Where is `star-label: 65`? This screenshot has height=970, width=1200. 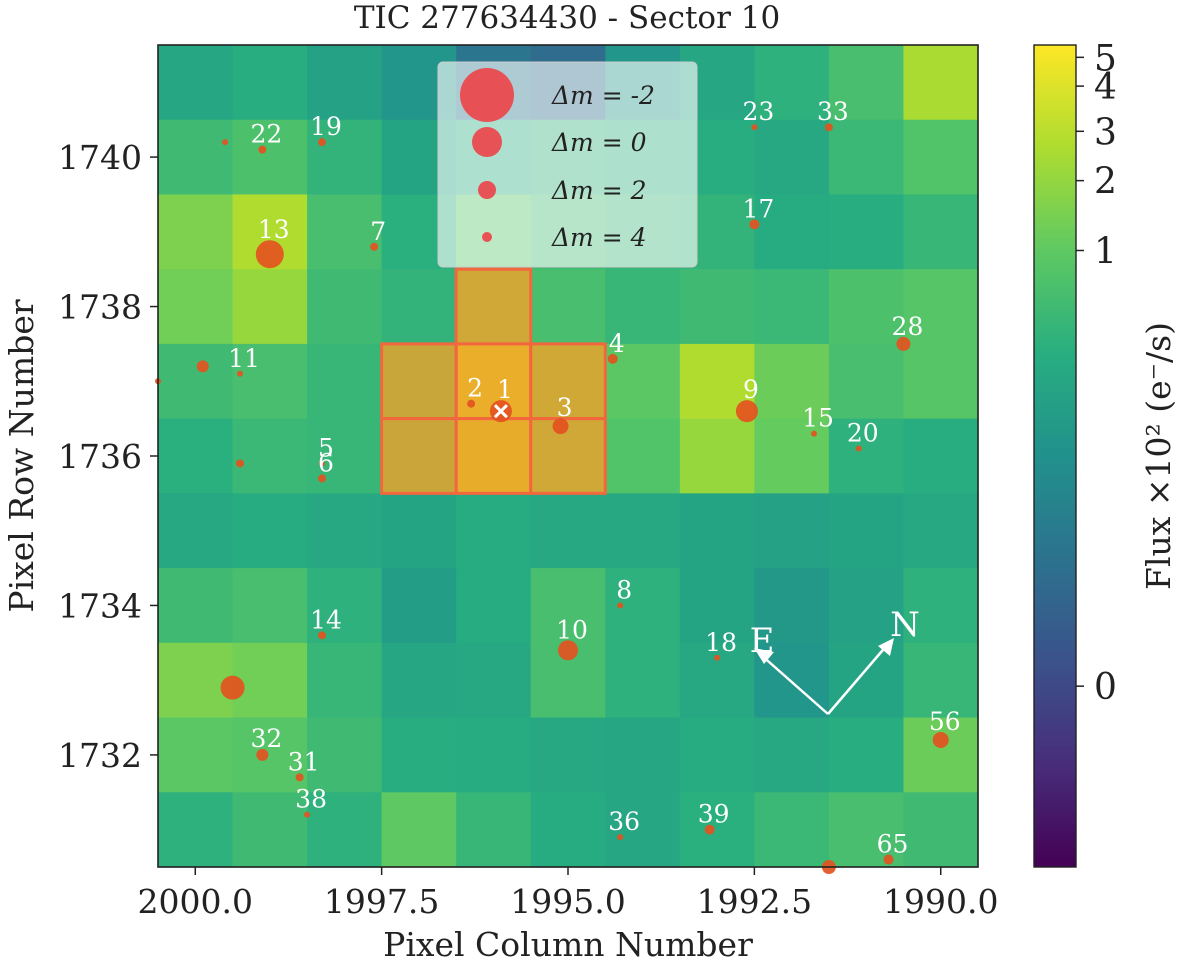 star-label: 65 is located at coordinates (893, 844).